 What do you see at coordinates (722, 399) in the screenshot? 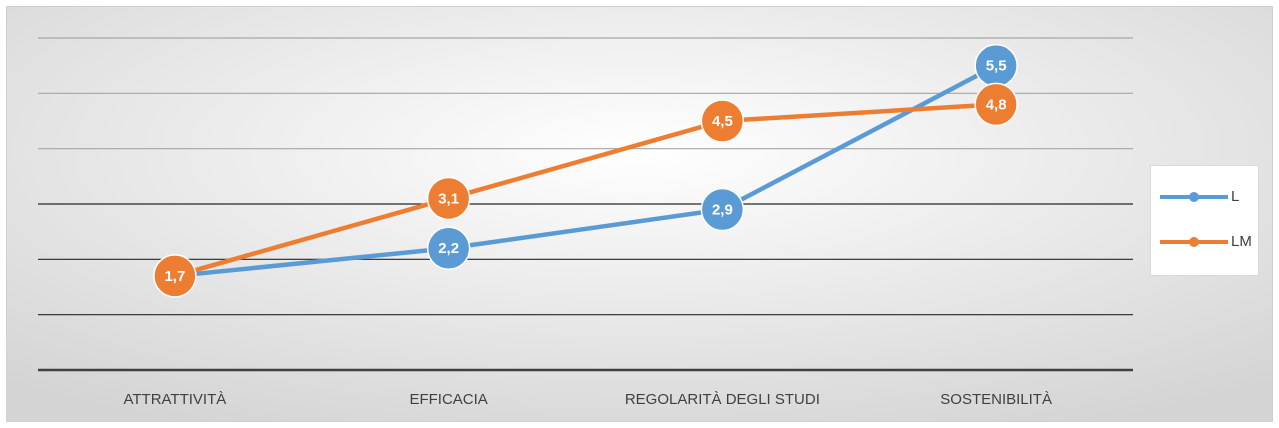
I see `x-tick-label: REGOLARITÀ DEGLI STUDI` at bounding box center [722, 399].